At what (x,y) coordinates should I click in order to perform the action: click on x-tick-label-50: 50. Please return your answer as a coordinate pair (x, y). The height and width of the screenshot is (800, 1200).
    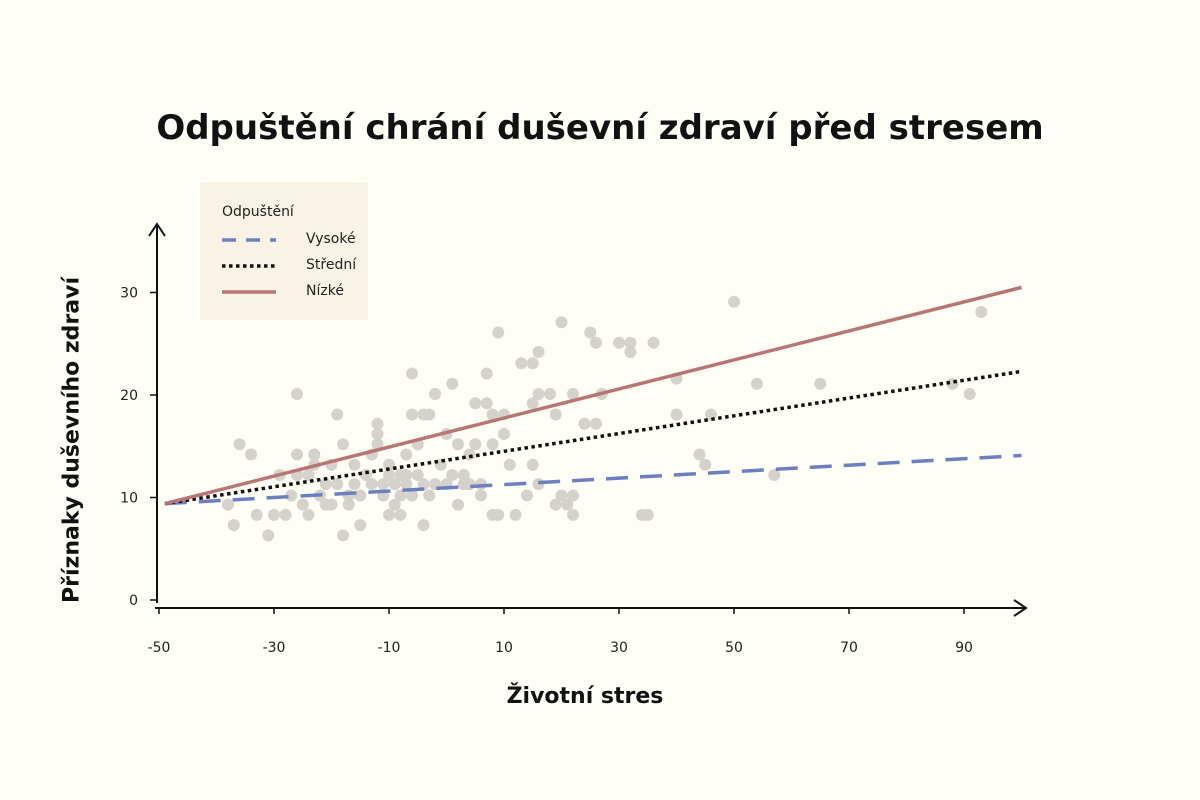
    Looking at the image, I should click on (734, 648).